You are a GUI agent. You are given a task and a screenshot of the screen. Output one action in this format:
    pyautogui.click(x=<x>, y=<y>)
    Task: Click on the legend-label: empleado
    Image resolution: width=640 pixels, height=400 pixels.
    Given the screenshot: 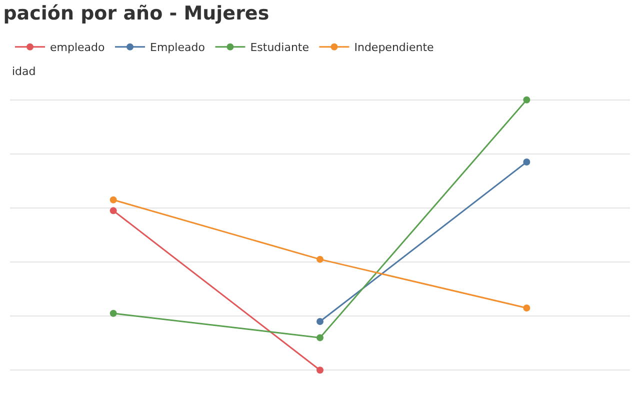 What is the action you would take?
    pyautogui.click(x=78, y=47)
    